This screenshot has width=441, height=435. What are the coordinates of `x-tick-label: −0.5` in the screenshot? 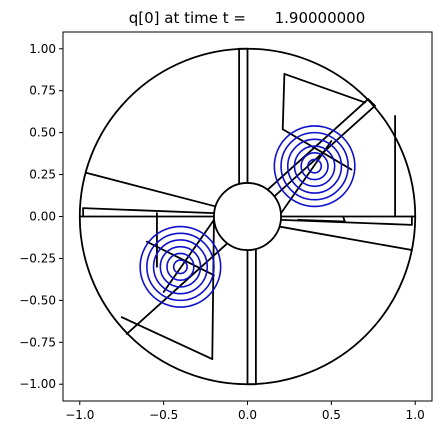 It's located at (163, 415).